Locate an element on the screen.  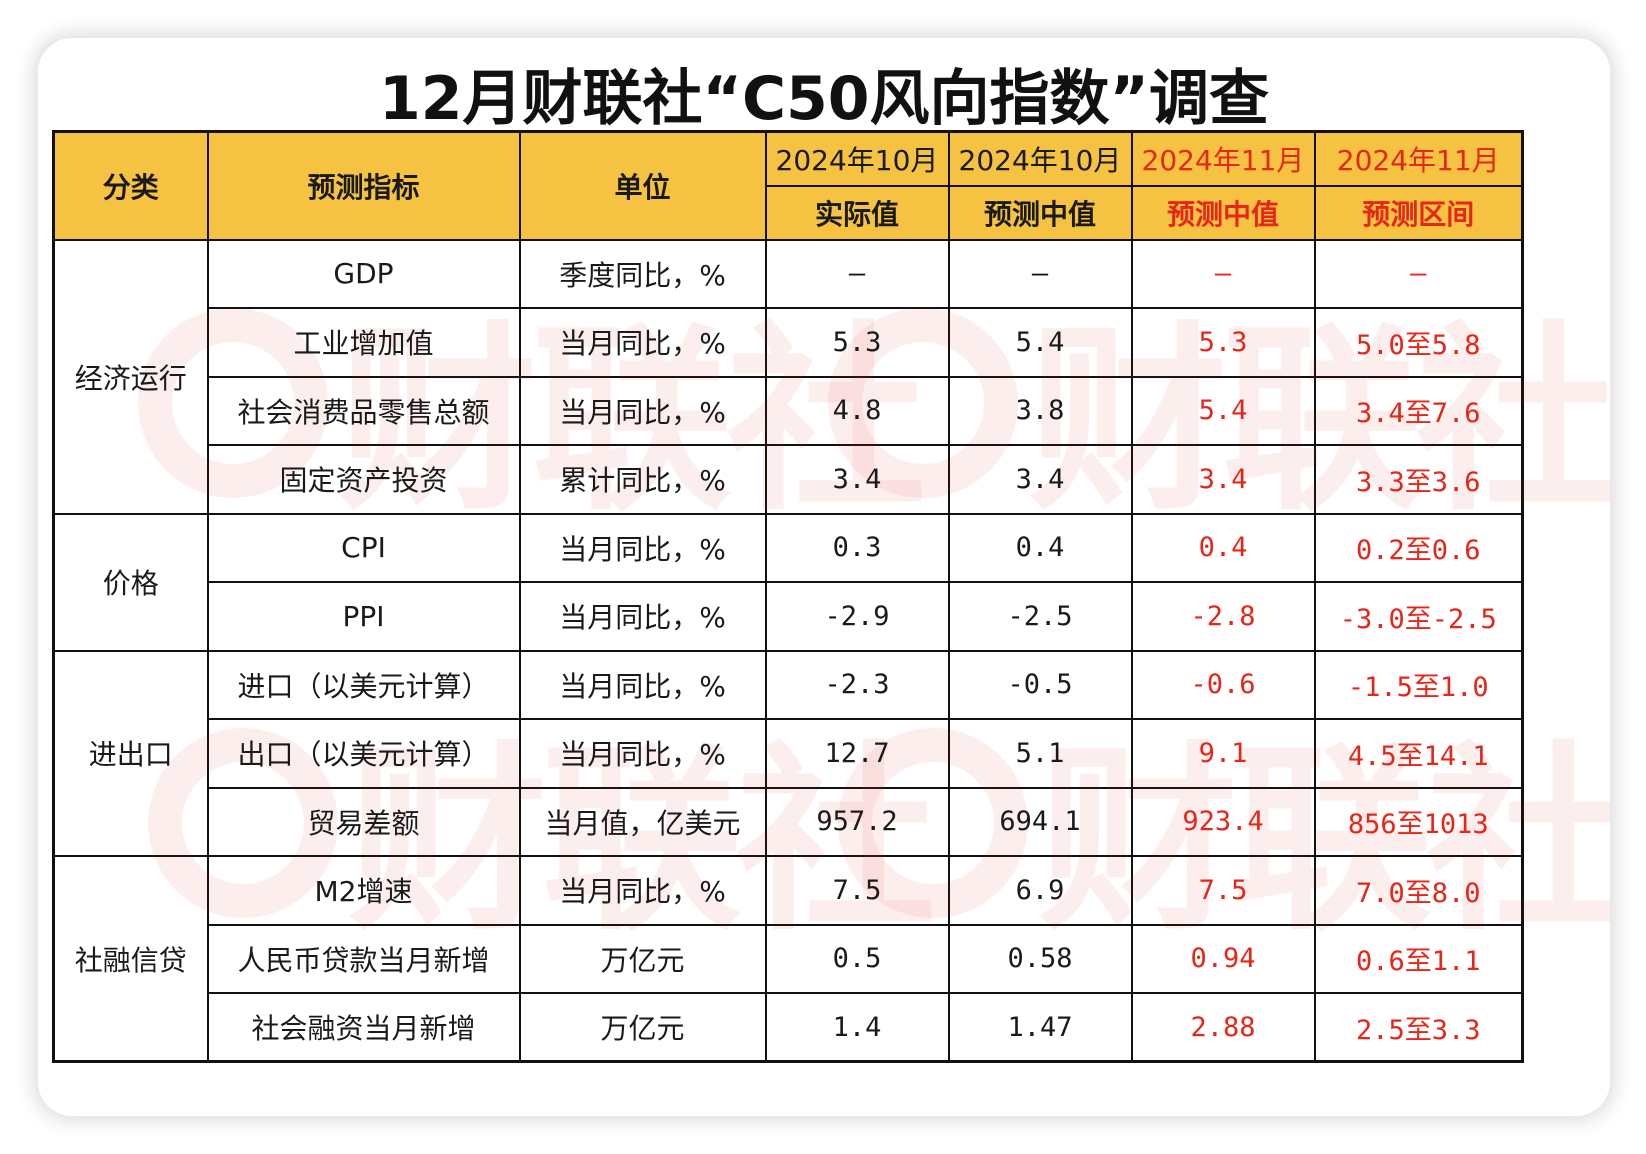
forecast-range-cell: 0.2至0.6 is located at coordinates (1418, 547).